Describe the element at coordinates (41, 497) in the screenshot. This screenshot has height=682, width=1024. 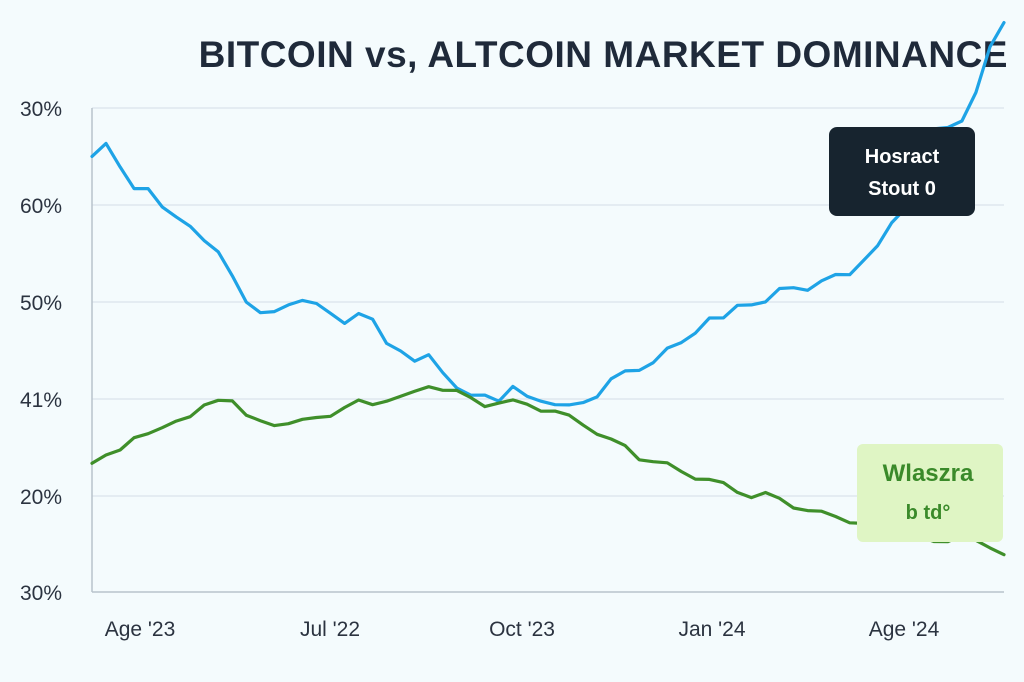
I see `y-tick-label: 20%` at that location.